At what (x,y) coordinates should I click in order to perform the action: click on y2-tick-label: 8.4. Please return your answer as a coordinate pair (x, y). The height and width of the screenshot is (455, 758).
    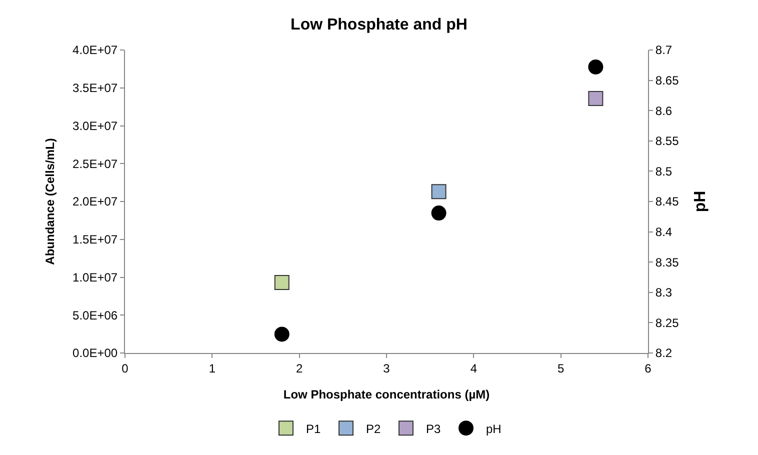
    Looking at the image, I should click on (663, 232).